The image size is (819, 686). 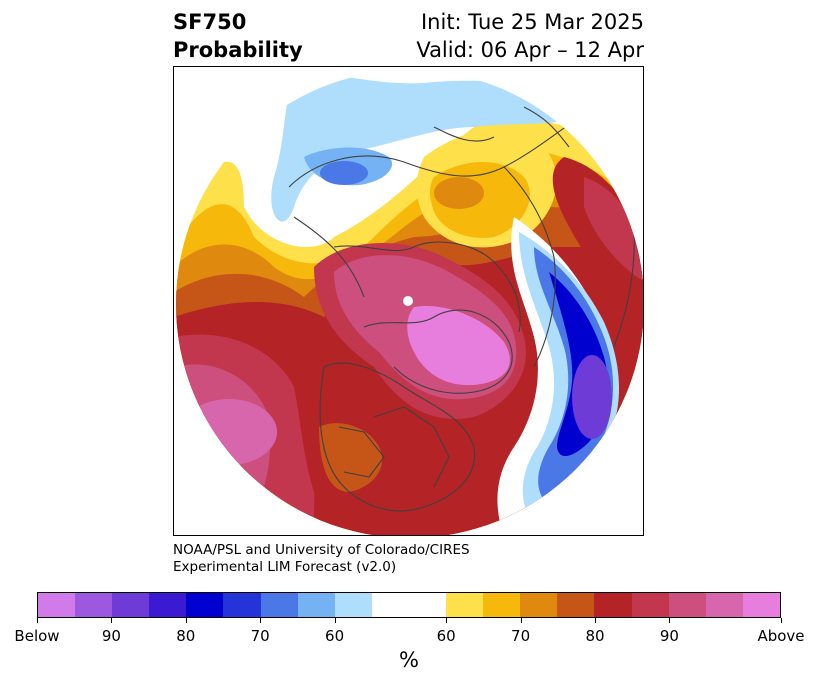 What do you see at coordinates (530, 50) in the screenshot?
I see `valid-range: Valid: 06 Apr – 12 Apr` at bounding box center [530, 50].